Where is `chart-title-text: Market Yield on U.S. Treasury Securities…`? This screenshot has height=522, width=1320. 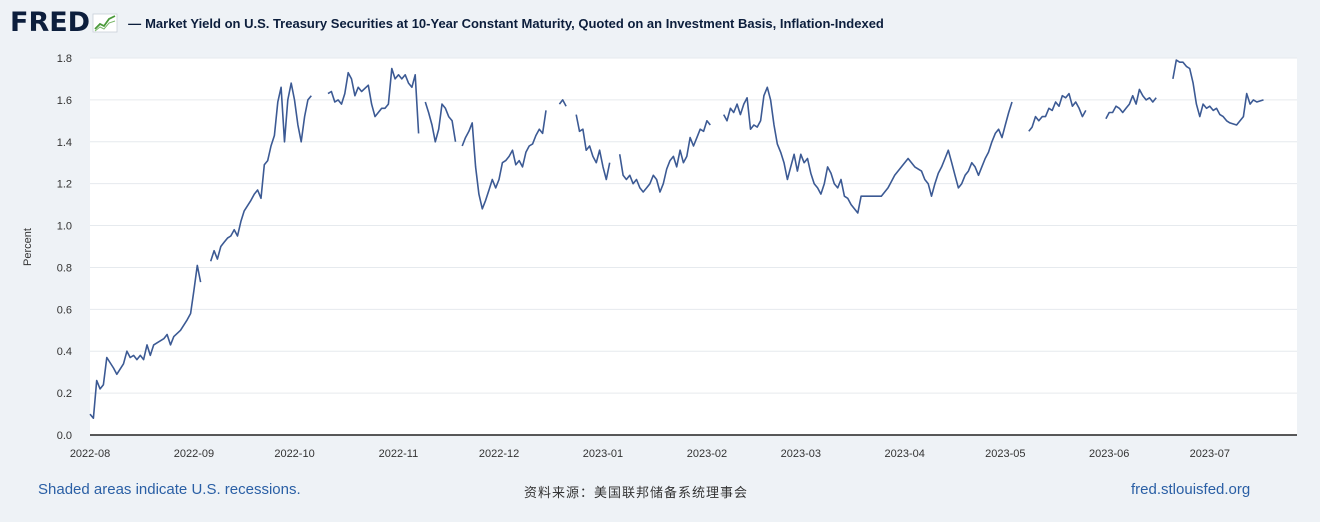
chart-title-text: Market Yield on U.S. Treasury Securities… is located at coordinates (514, 23).